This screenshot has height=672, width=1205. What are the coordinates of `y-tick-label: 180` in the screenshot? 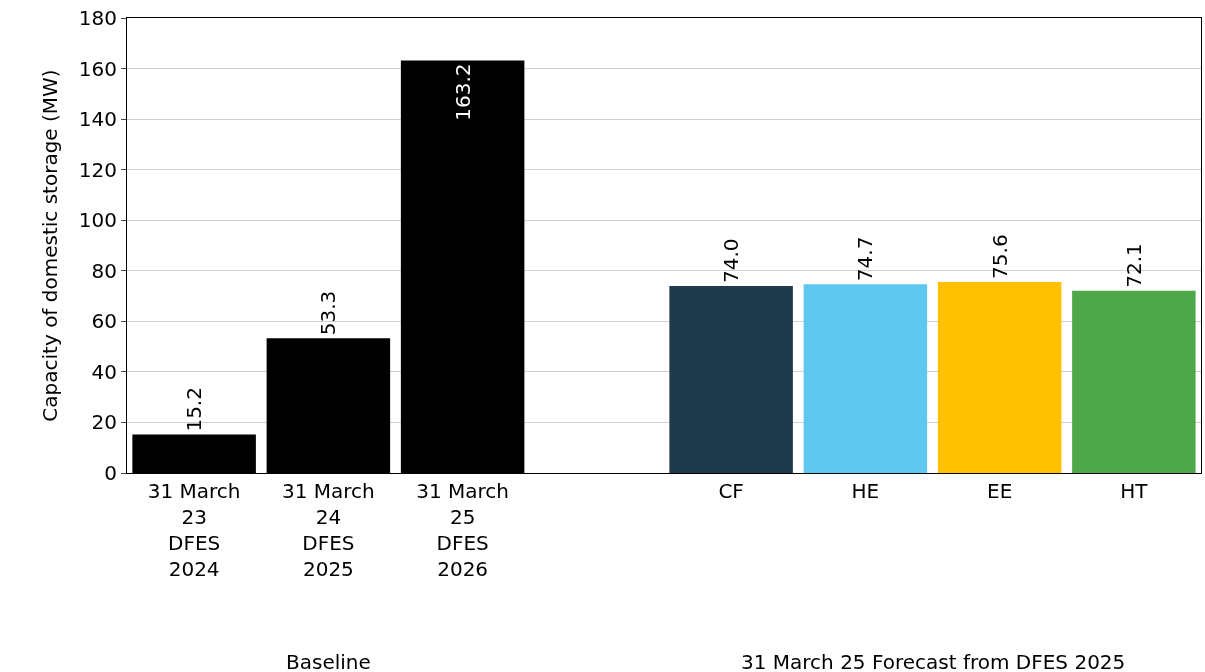 It's located at (97, 18).